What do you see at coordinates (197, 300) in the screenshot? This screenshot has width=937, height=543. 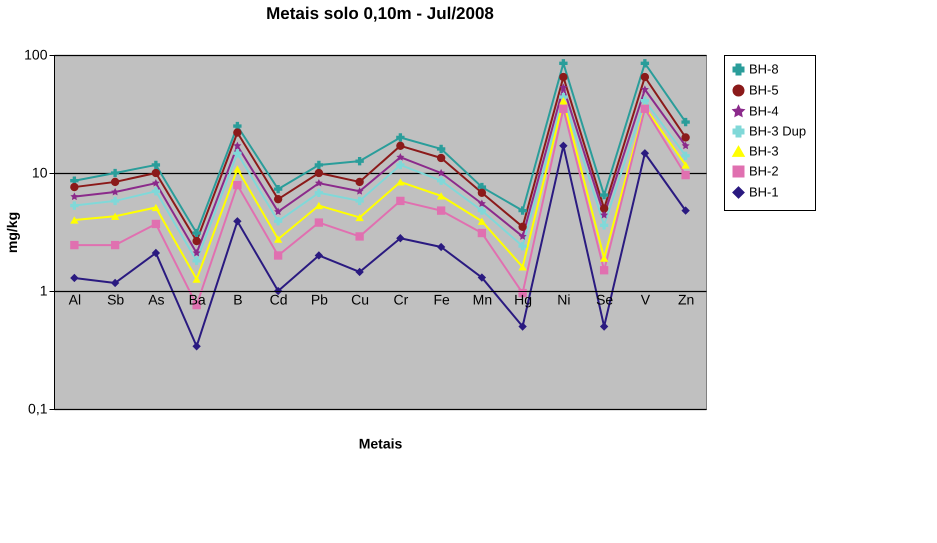 I see `x-tick-label: Ba` at bounding box center [197, 300].